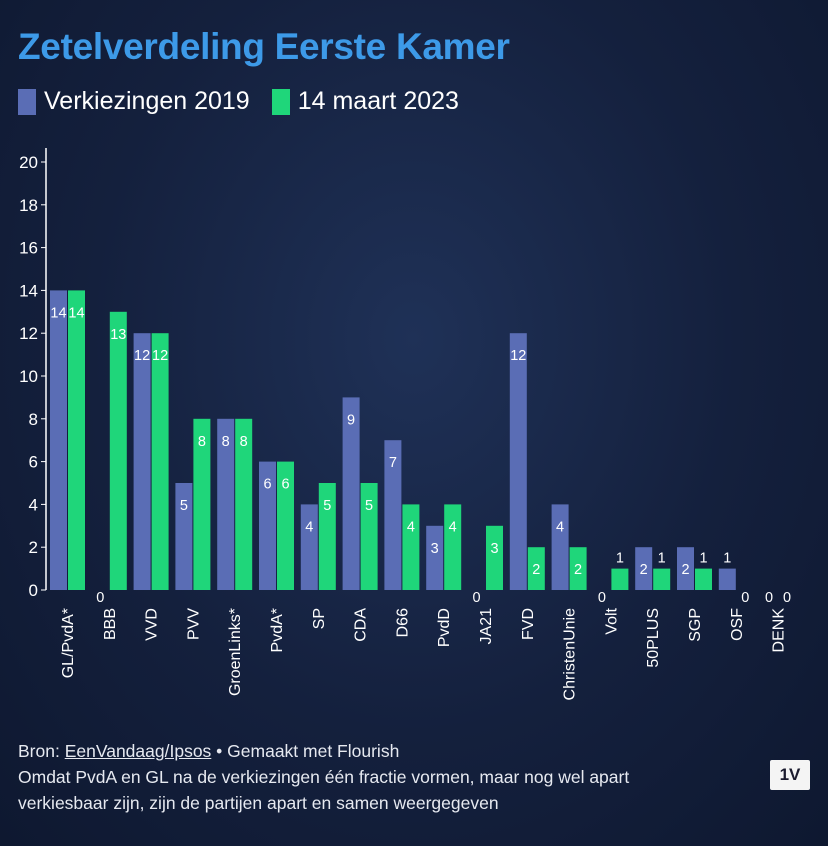 Image resolution: width=828 pixels, height=846 pixels. I want to click on x-tick-label: ChristenUnie, so click(570, 654).